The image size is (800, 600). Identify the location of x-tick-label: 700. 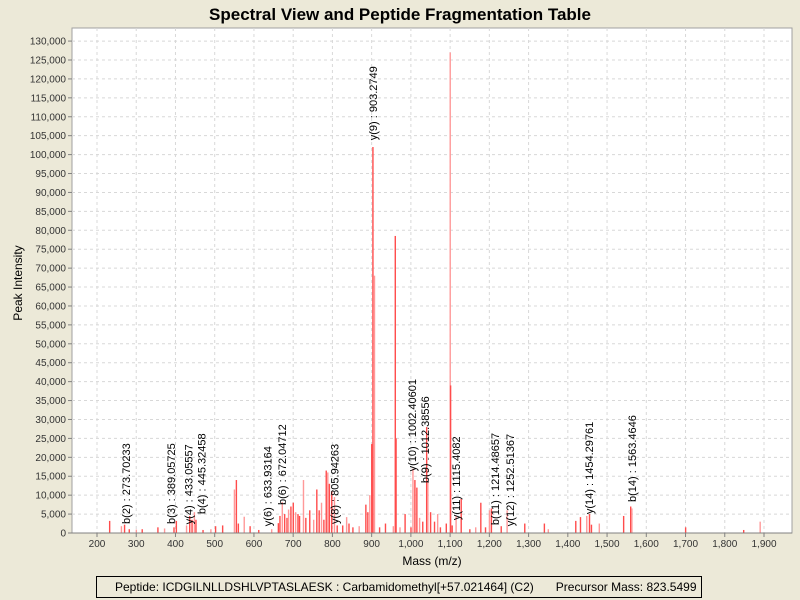
(293, 544).